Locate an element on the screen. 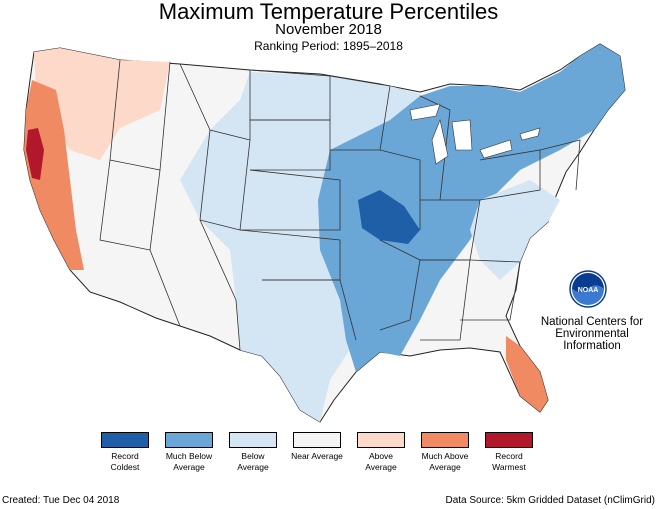 The width and height of the screenshot is (657, 509). legend-item-record-coldest: Record Coldest is located at coordinates (125, 452).